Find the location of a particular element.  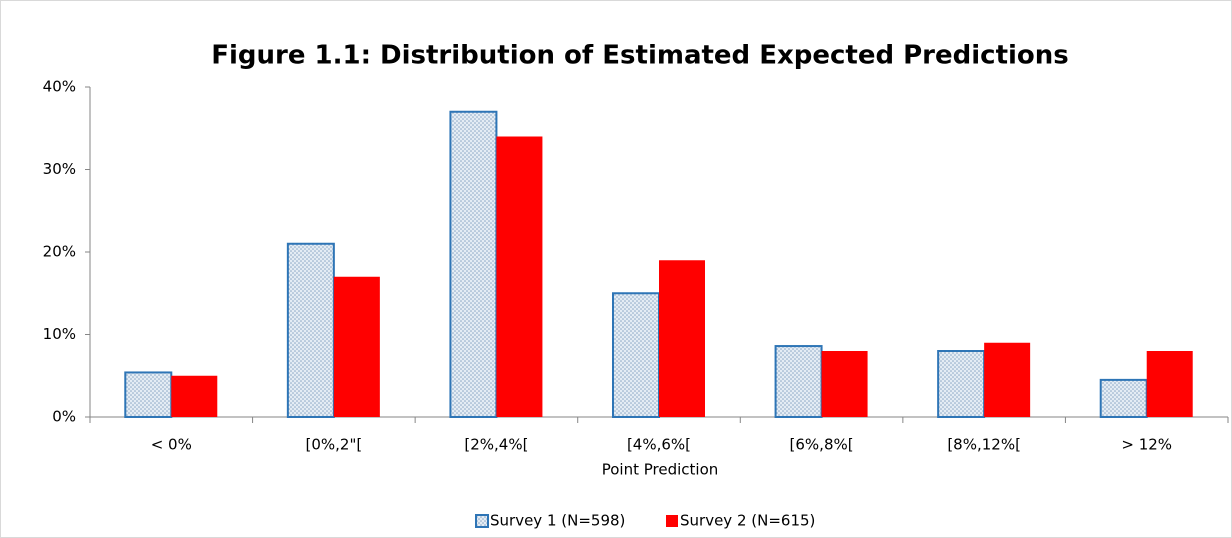

x-tick-label: [0%,2"[ is located at coordinates (333, 445).